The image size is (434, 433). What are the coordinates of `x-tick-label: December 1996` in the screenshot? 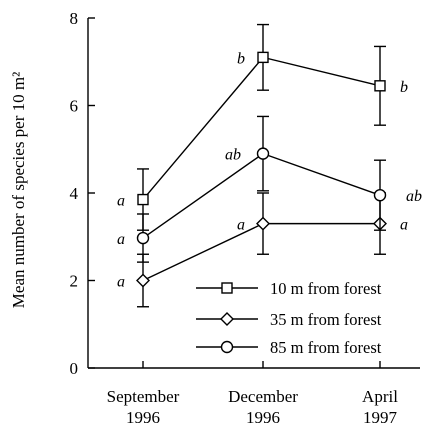 It's located at (263, 407).